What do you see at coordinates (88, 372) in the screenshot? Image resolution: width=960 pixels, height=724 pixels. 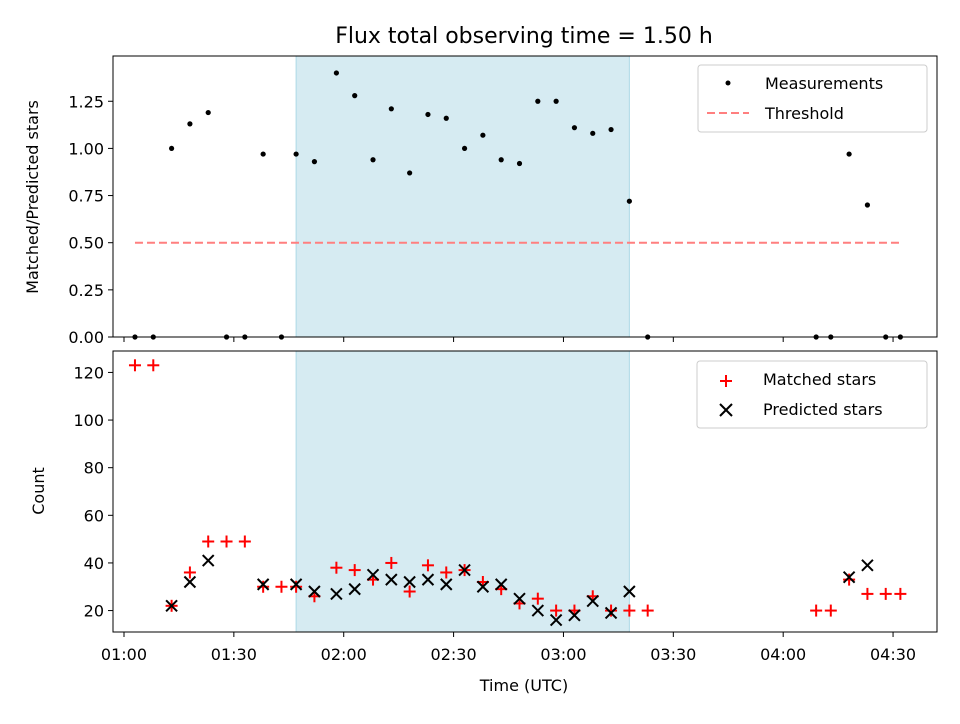 I see `y-tick-label: 120` at bounding box center [88, 372].